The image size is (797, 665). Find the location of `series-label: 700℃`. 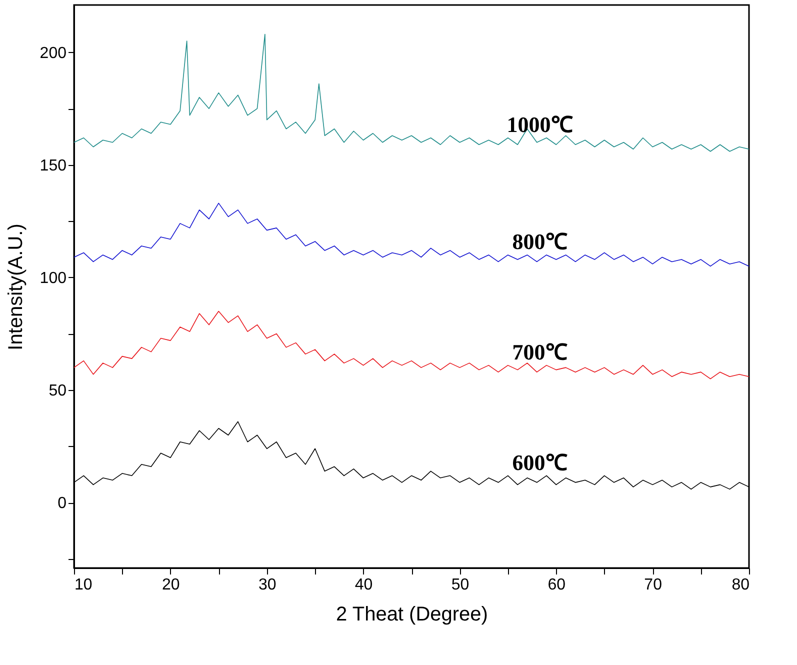

series-label: 700℃ is located at coordinates (540, 352).